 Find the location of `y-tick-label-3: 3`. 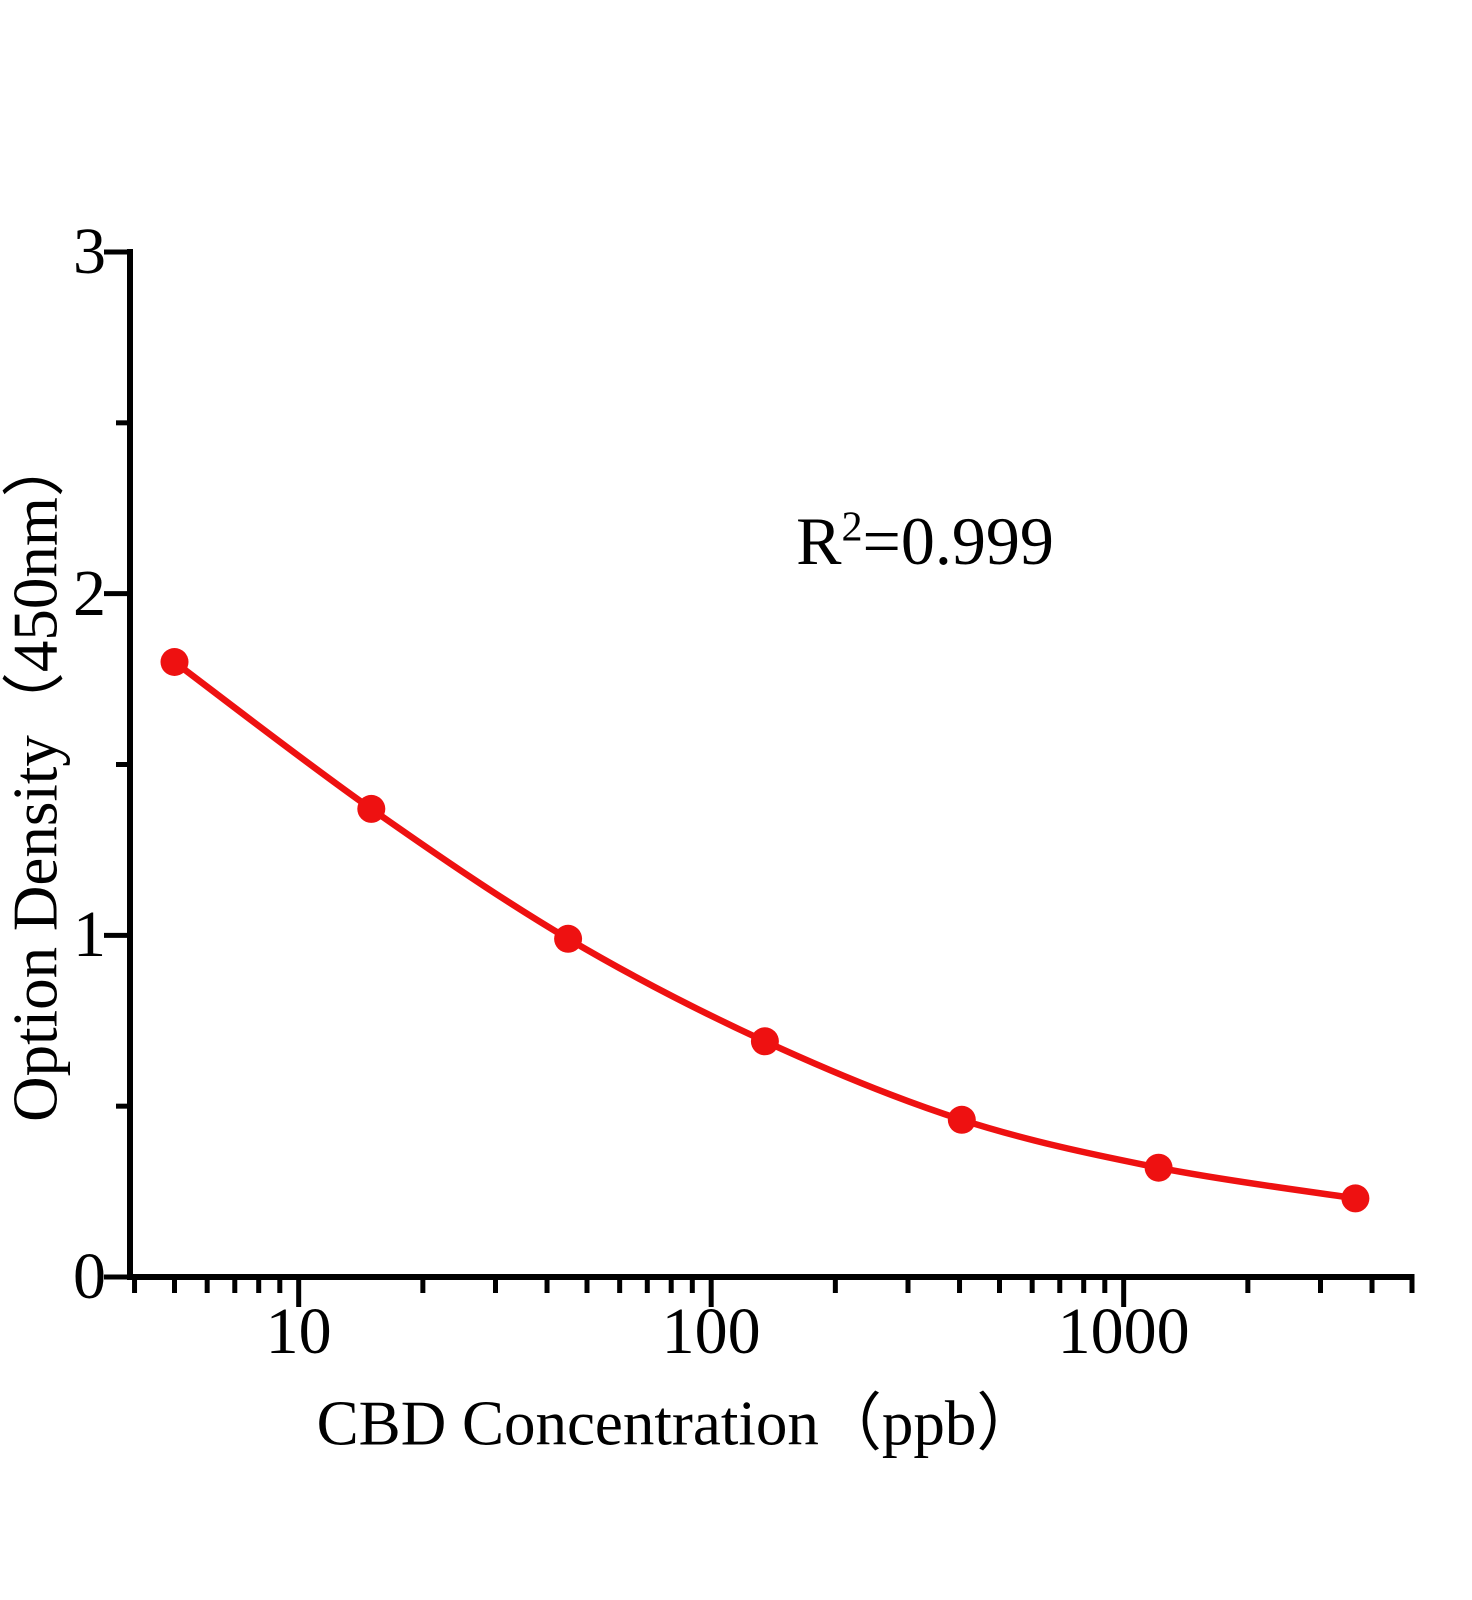

y-tick-label-3: 3 is located at coordinates (89, 251).